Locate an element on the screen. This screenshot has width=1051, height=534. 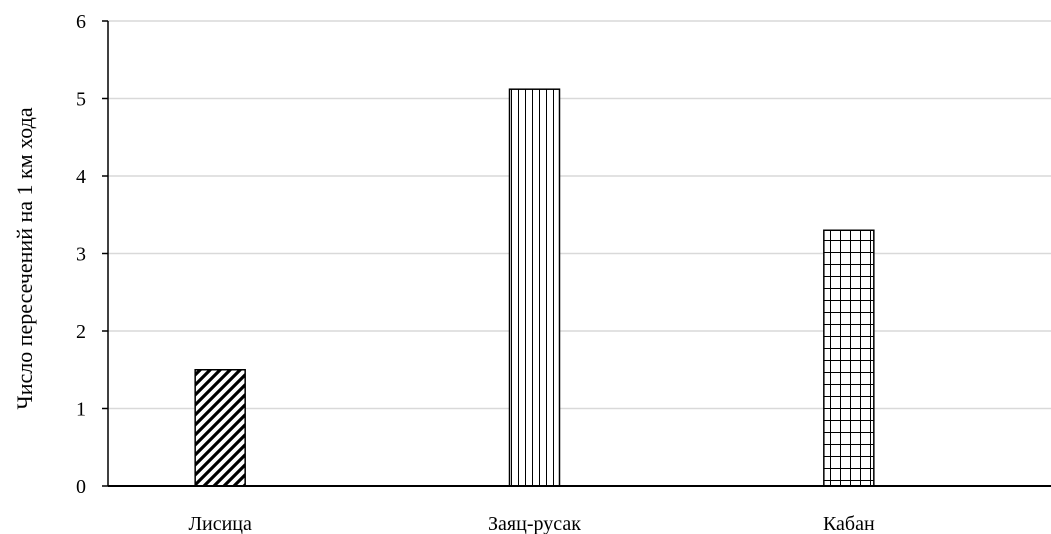
y-tick-label: 4 is located at coordinates (81, 177).